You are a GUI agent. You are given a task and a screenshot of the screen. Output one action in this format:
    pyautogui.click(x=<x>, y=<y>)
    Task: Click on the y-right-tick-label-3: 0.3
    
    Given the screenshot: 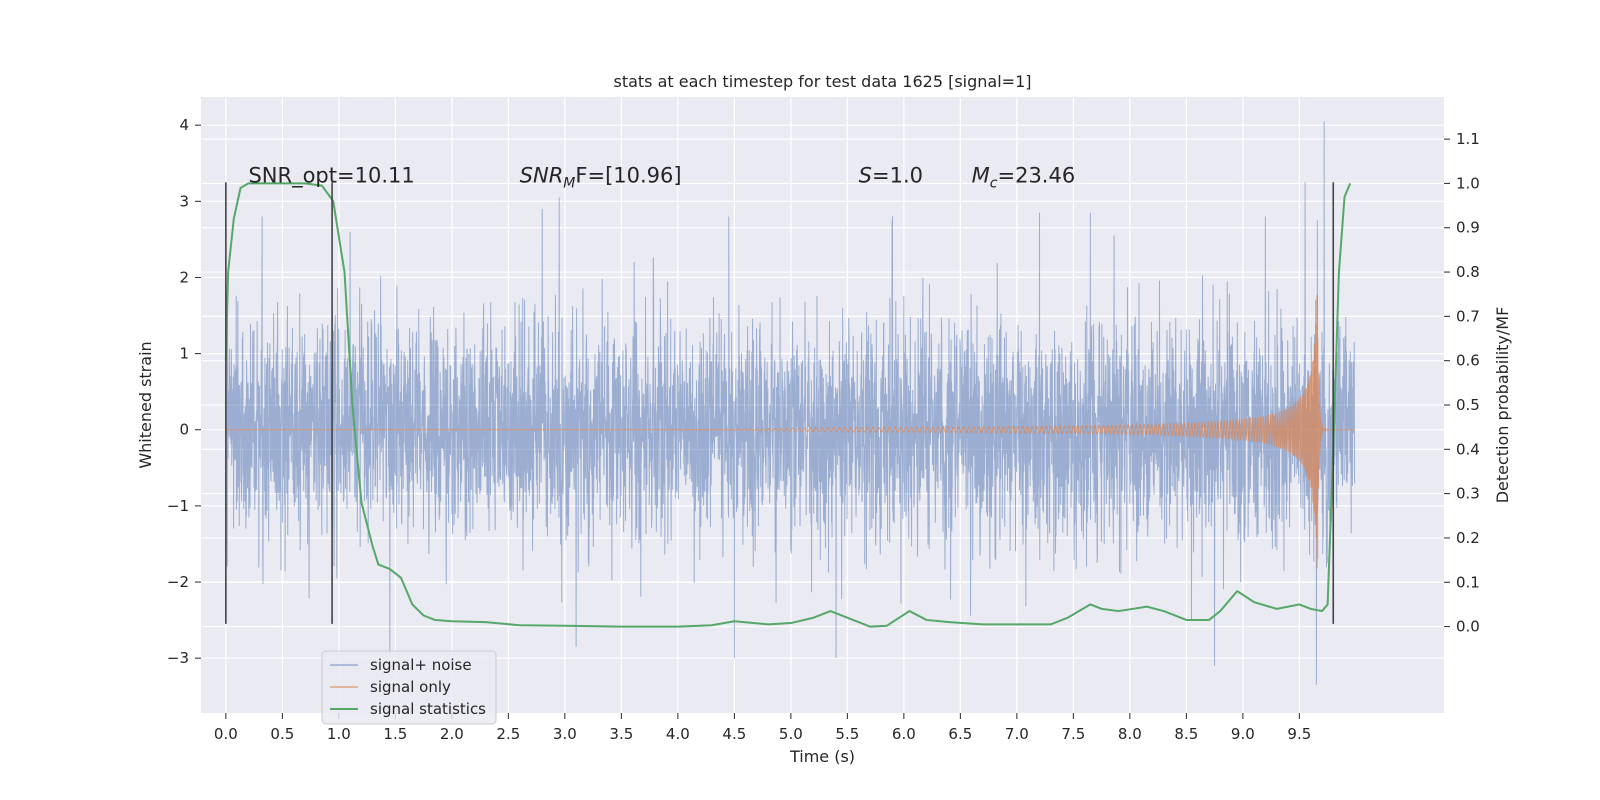 What is the action you would take?
    pyautogui.click(x=1468, y=494)
    